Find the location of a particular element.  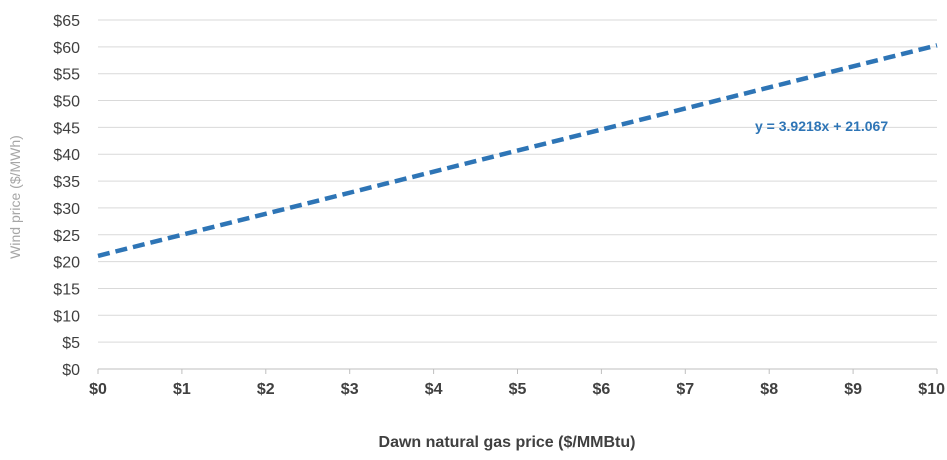

y-tick-label: $65 is located at coordinates (66, 21).